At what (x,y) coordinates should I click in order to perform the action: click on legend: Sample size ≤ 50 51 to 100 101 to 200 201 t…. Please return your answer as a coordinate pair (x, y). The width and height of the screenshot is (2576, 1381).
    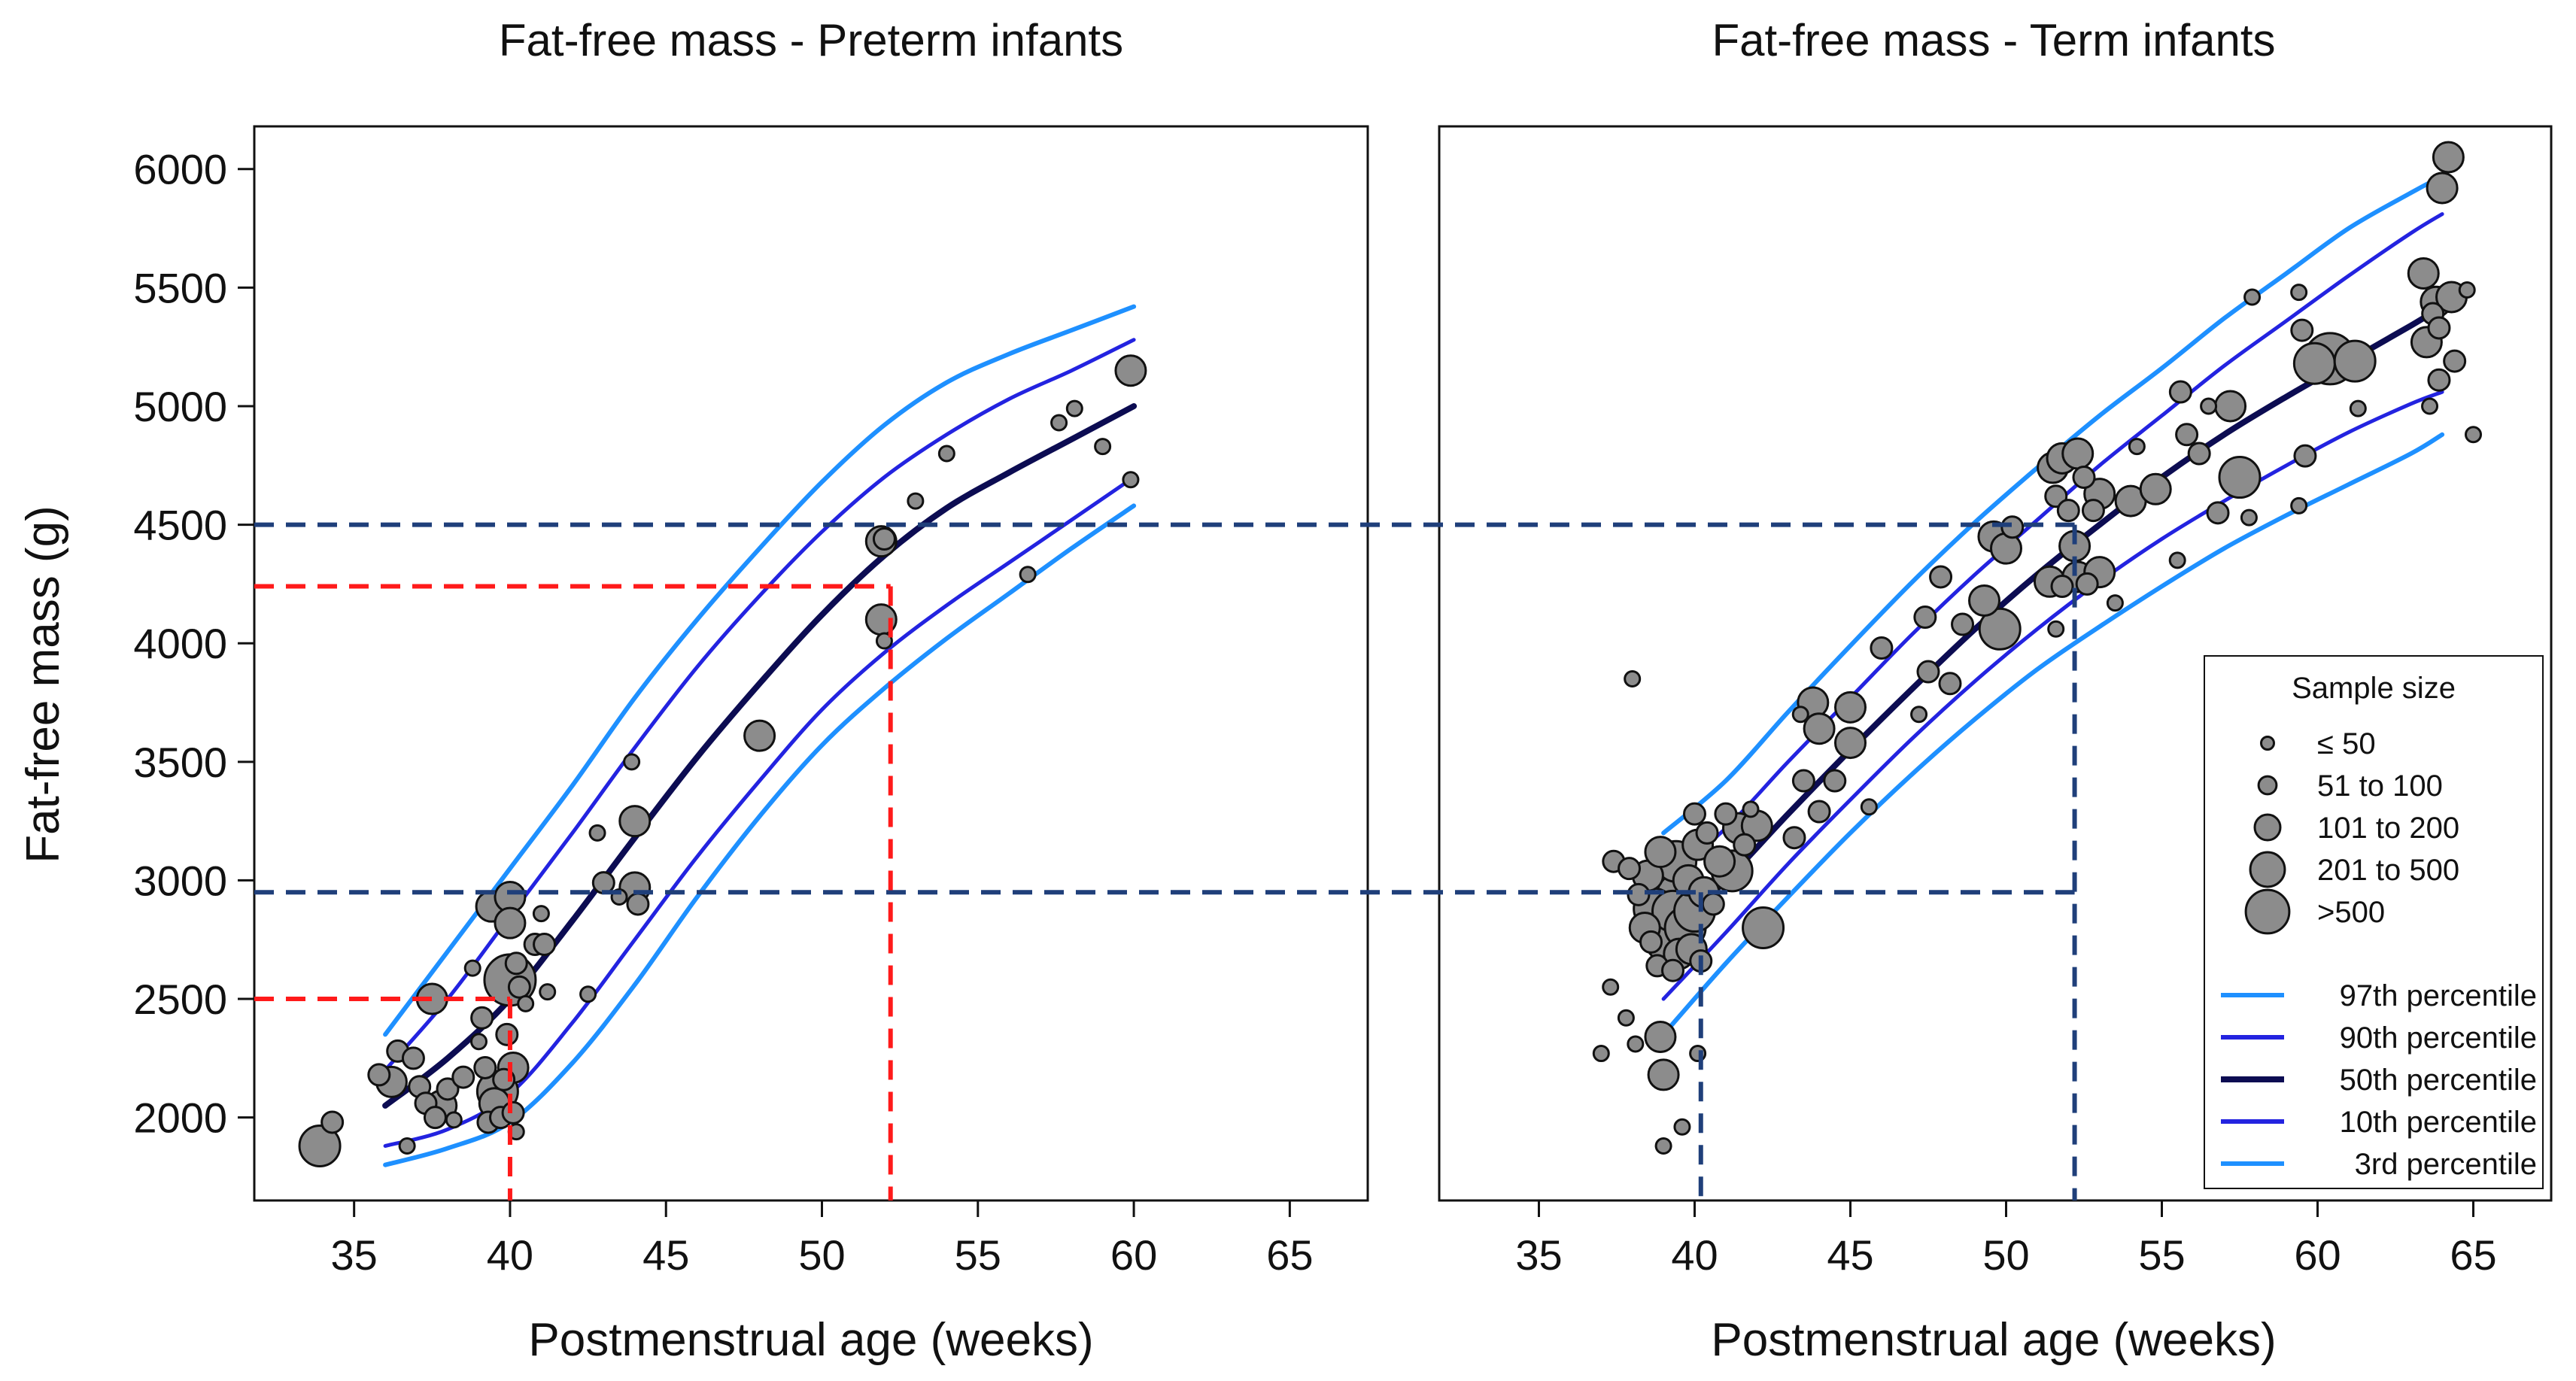
    Looking at the image, I should click on (2374, 922).